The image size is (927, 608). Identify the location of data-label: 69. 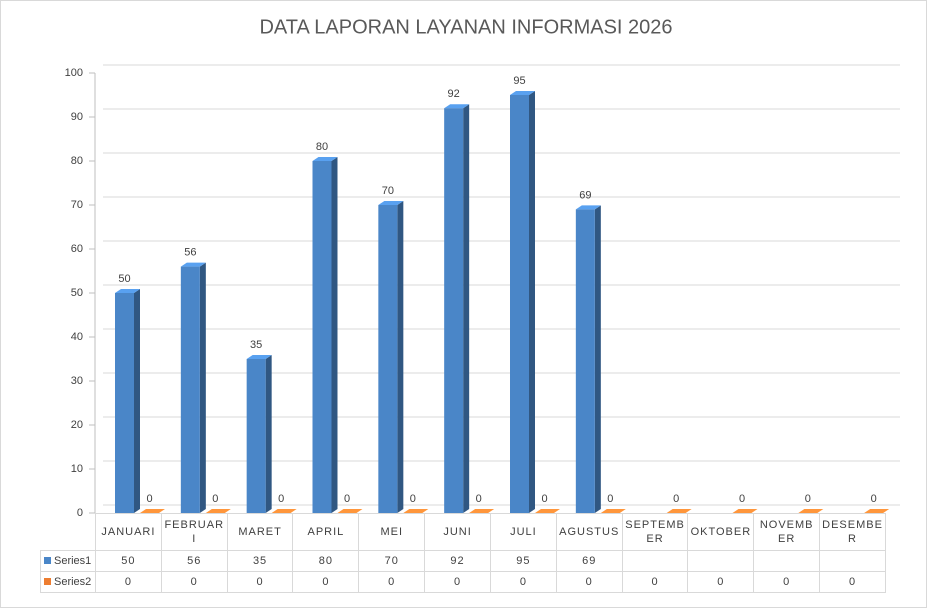
(585, 195).